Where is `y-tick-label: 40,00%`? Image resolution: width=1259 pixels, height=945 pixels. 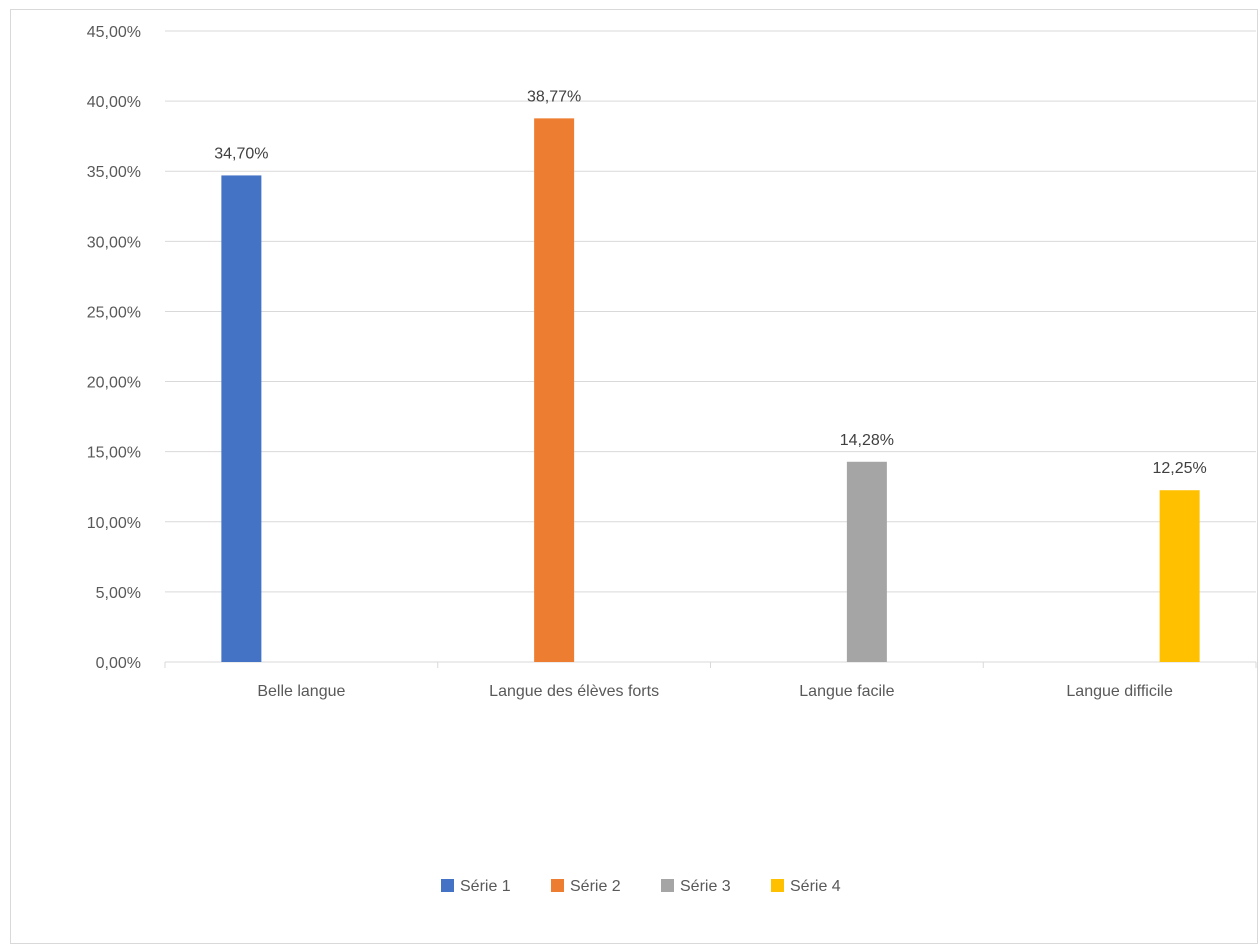 y-tick-label: 40,00% is located at coordinates (114, 102).